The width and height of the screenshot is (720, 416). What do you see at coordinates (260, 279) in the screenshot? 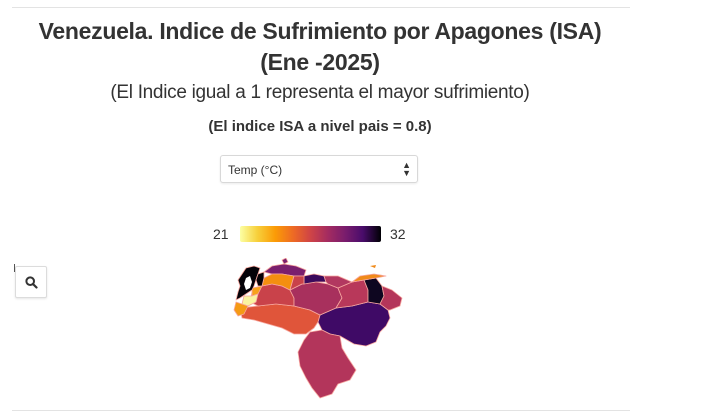
I see `region-zulia-east` at bounding box center [260, 279].